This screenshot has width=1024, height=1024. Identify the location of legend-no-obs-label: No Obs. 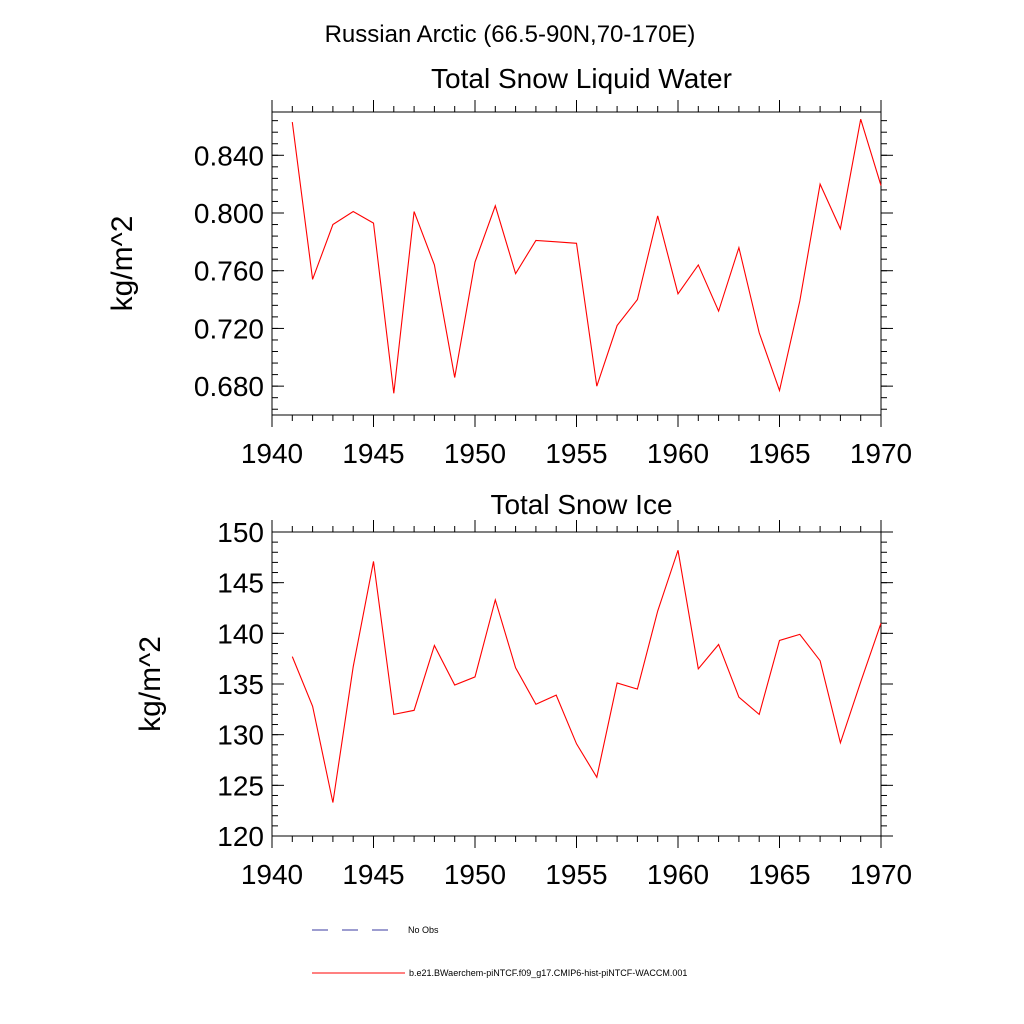
(423, 930).